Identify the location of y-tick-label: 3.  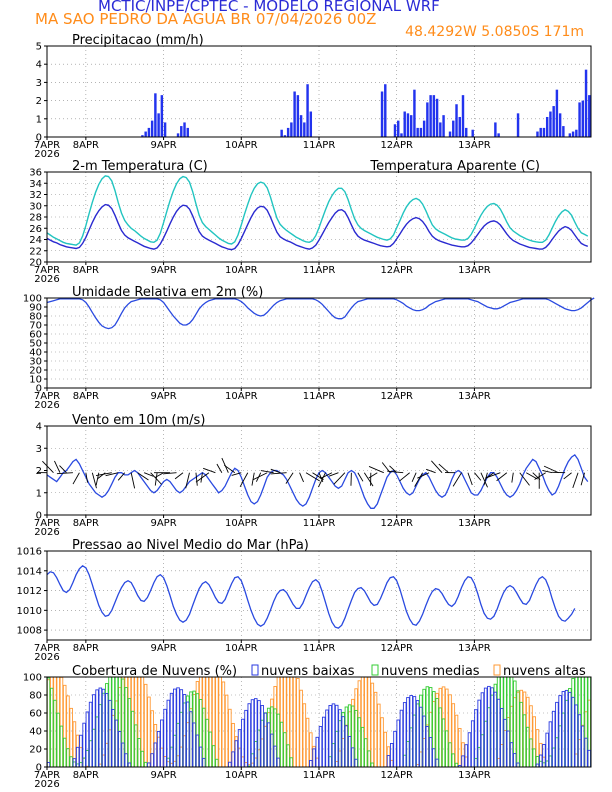
(39, 449).